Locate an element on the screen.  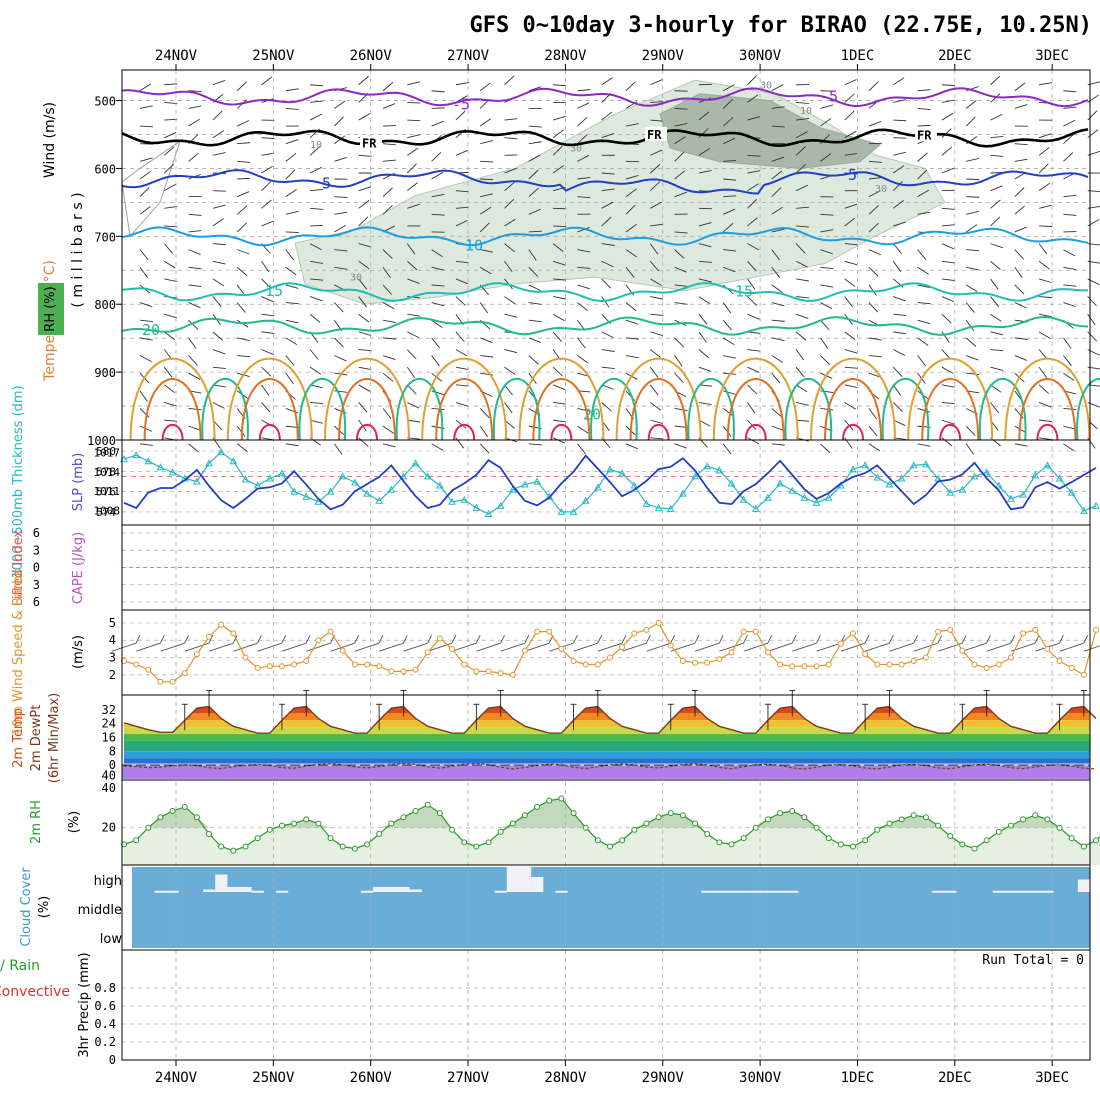
isotherm-label: 5 is located at coordinates (326, 184).